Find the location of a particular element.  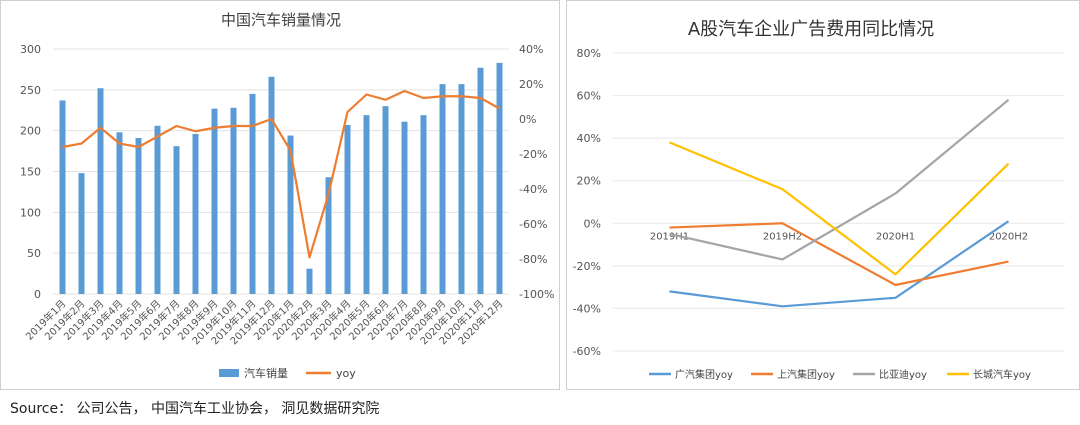

y-tick-label: 80% is located at coordinates (589, 53).